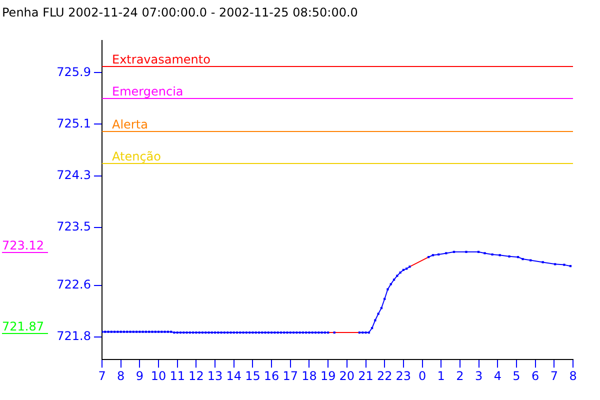  What do you see at coordinates (441, 375) in the screenshot?
I see `x-tick-label: 1` at bounding box center [441, 375].